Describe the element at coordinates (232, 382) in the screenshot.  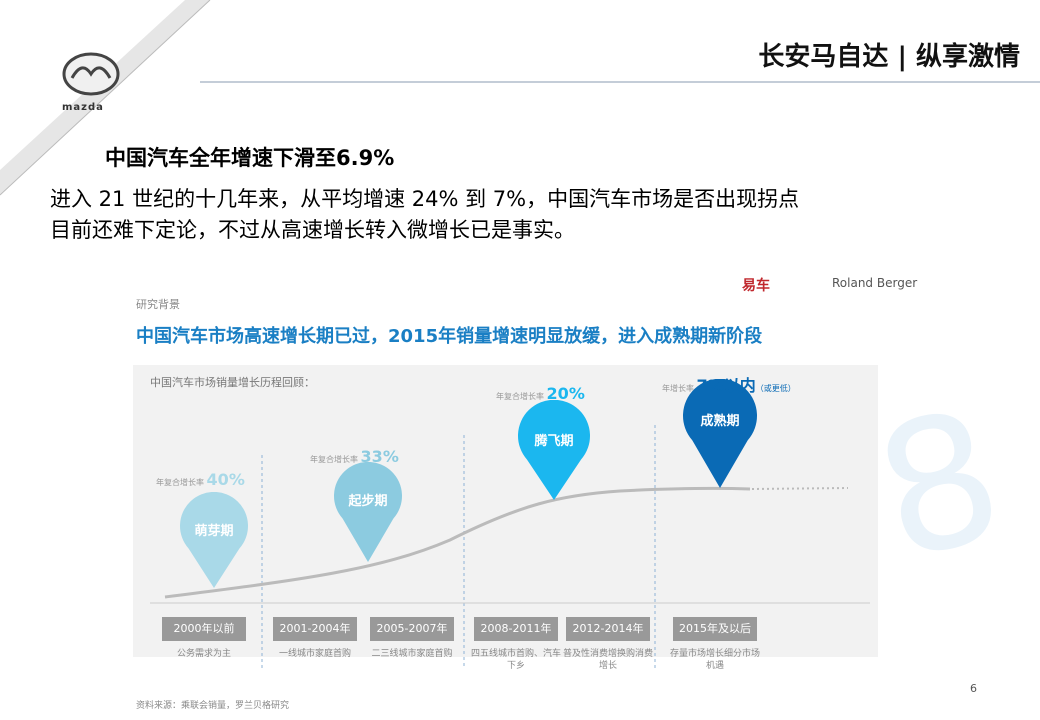
I see `infographic-subtitle: 中国汽车市场销量增长历程回顾：` at that location.